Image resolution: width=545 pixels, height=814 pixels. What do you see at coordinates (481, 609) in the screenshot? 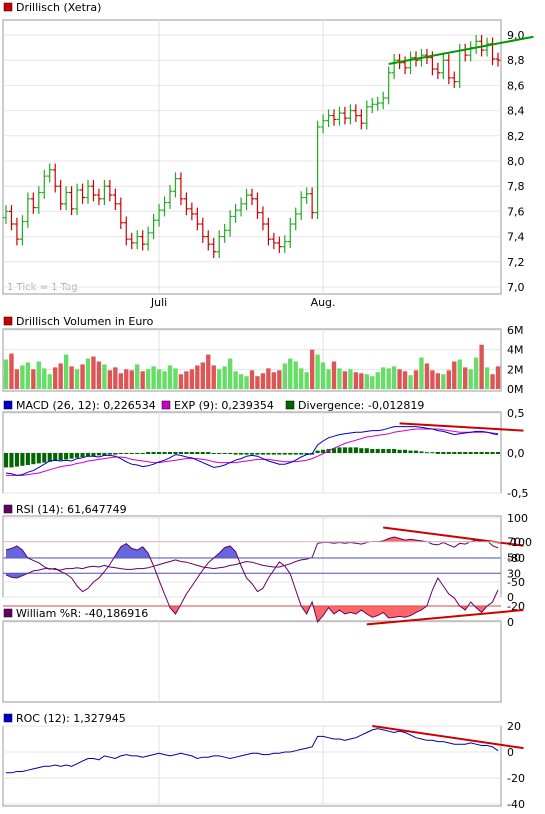
I see `williams-overbought-fill` at bounding box center [481, 609].